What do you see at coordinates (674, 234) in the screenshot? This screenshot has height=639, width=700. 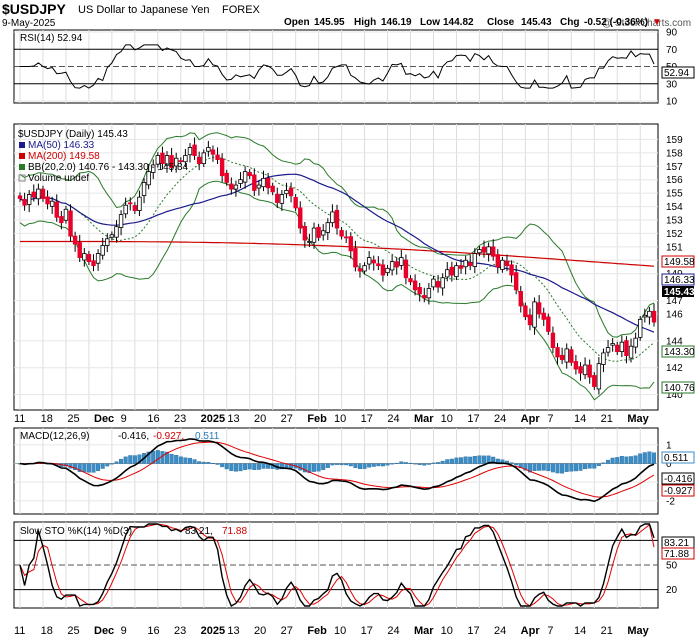 I see `price-tick-label: 152` at bounding box center [674, 234].